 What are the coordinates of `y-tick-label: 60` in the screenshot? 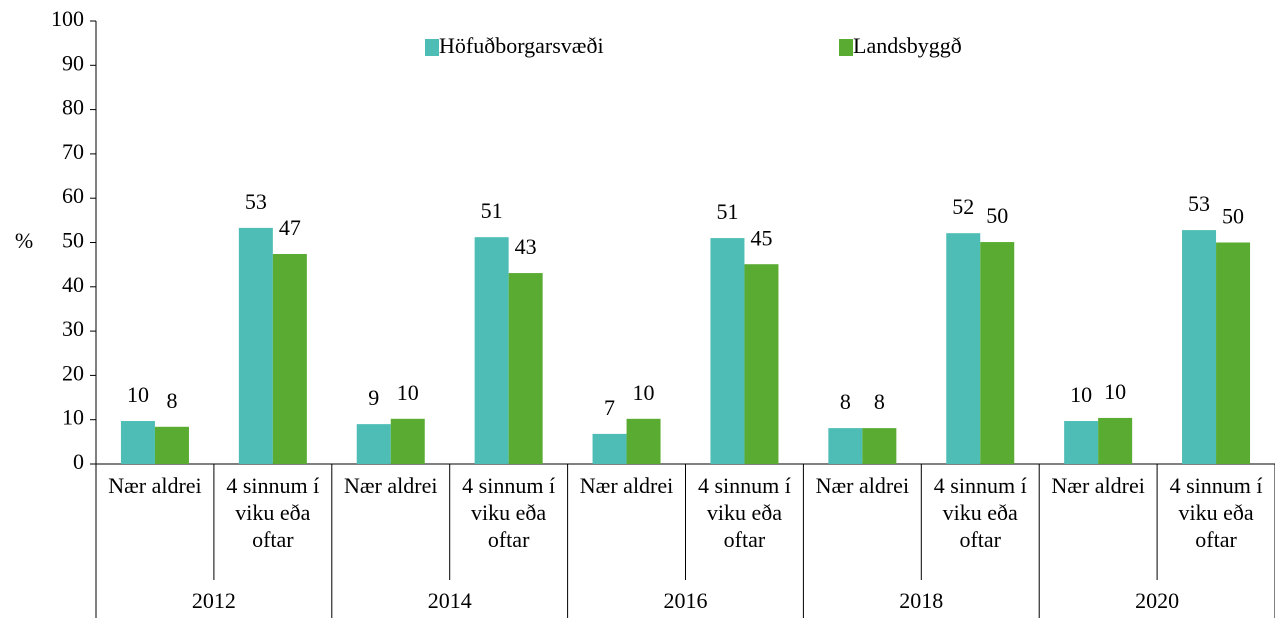 It's located at (73, 195).